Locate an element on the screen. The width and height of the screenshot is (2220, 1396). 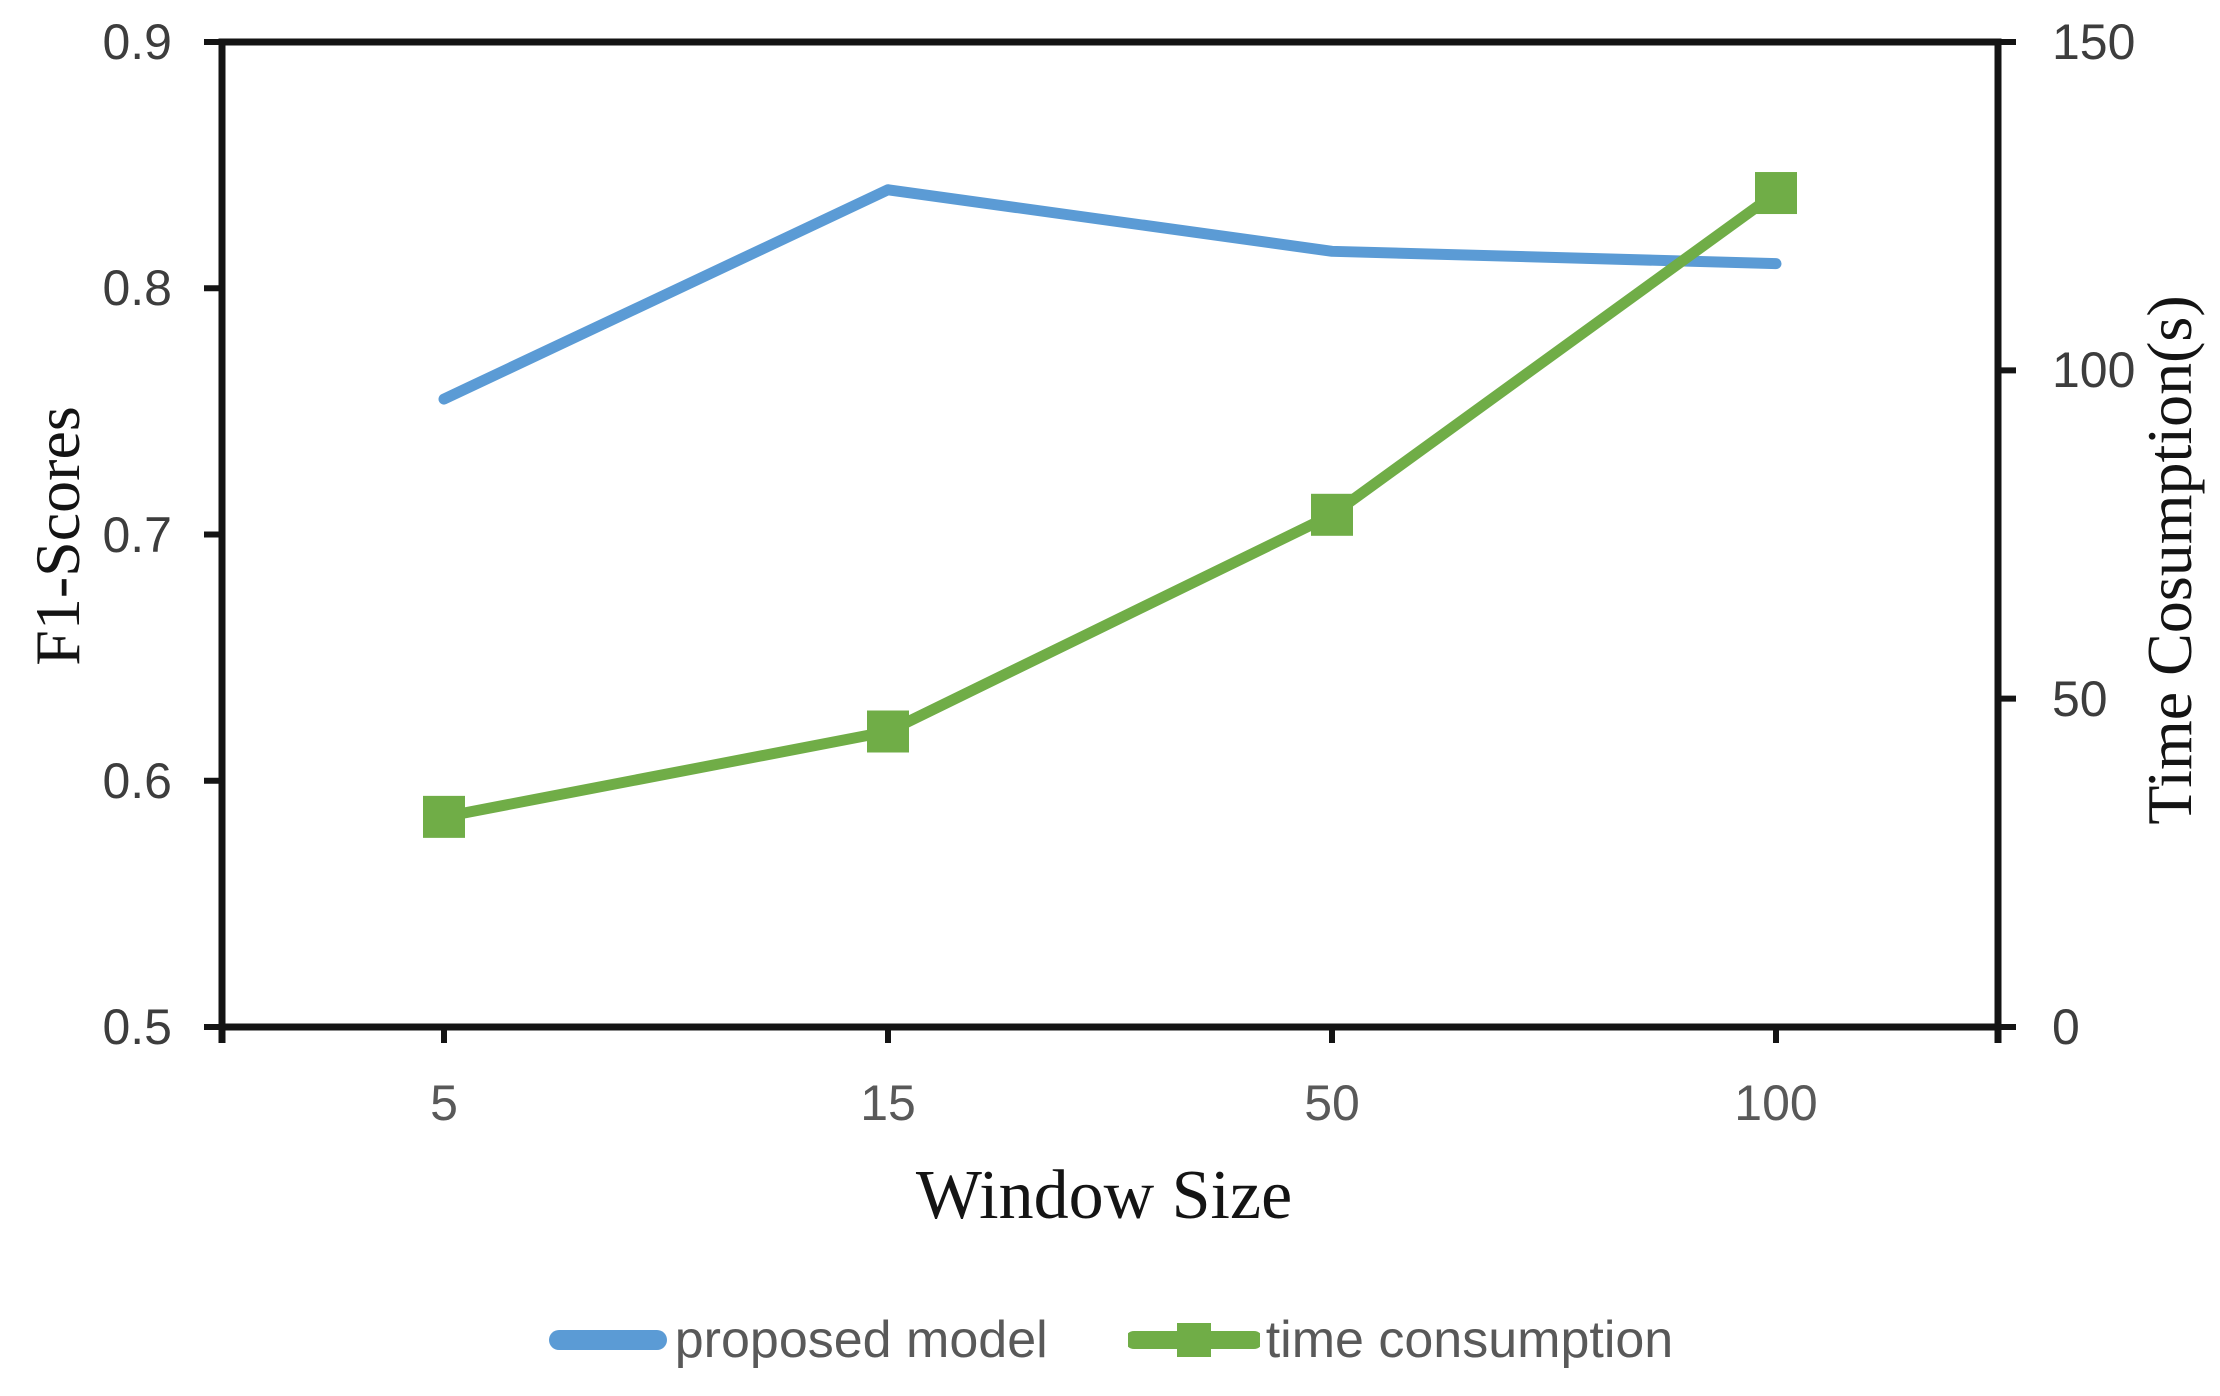
left-axis-tick-label: 0.7 is located at coordinates (137, 534).